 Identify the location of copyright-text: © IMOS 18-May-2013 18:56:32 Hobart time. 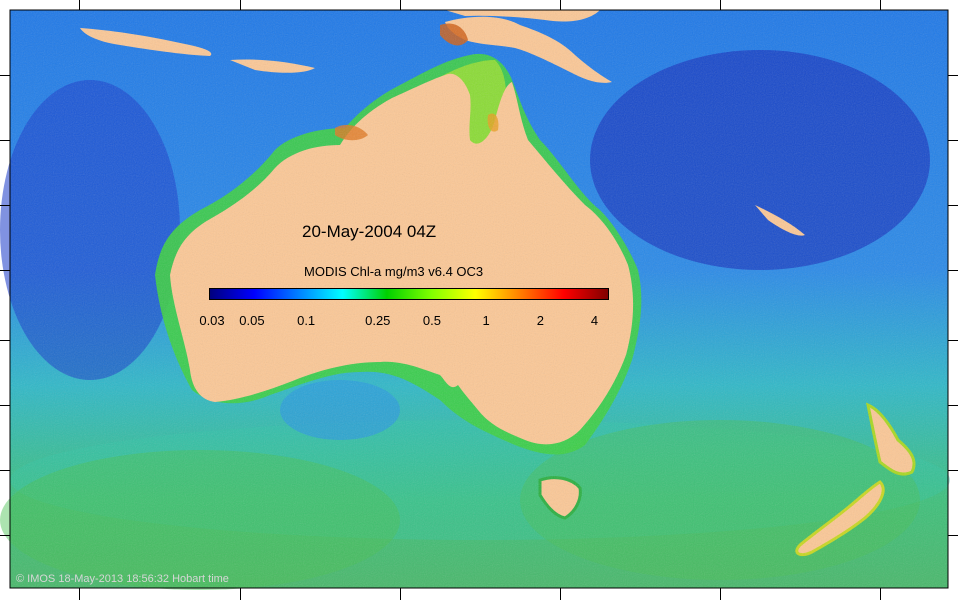
(122, 579).